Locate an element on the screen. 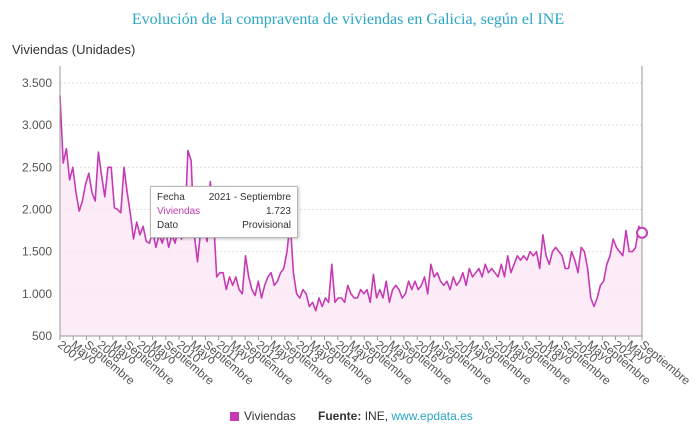 The height and width of the screenshot is (433, 696). tooltip-row-viviendas: Viviendas 1.723 is located at coordinates (224, 212).